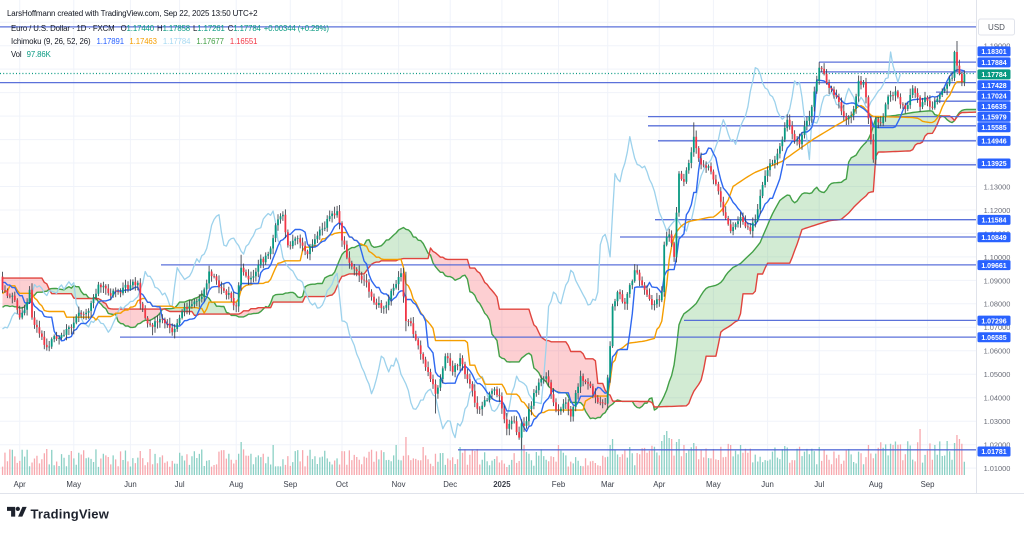 The image size is (1024, 537). Describe the element at coordinates (997, 46) in the screenshot. I see `svg-text: 1.19000` at that location.